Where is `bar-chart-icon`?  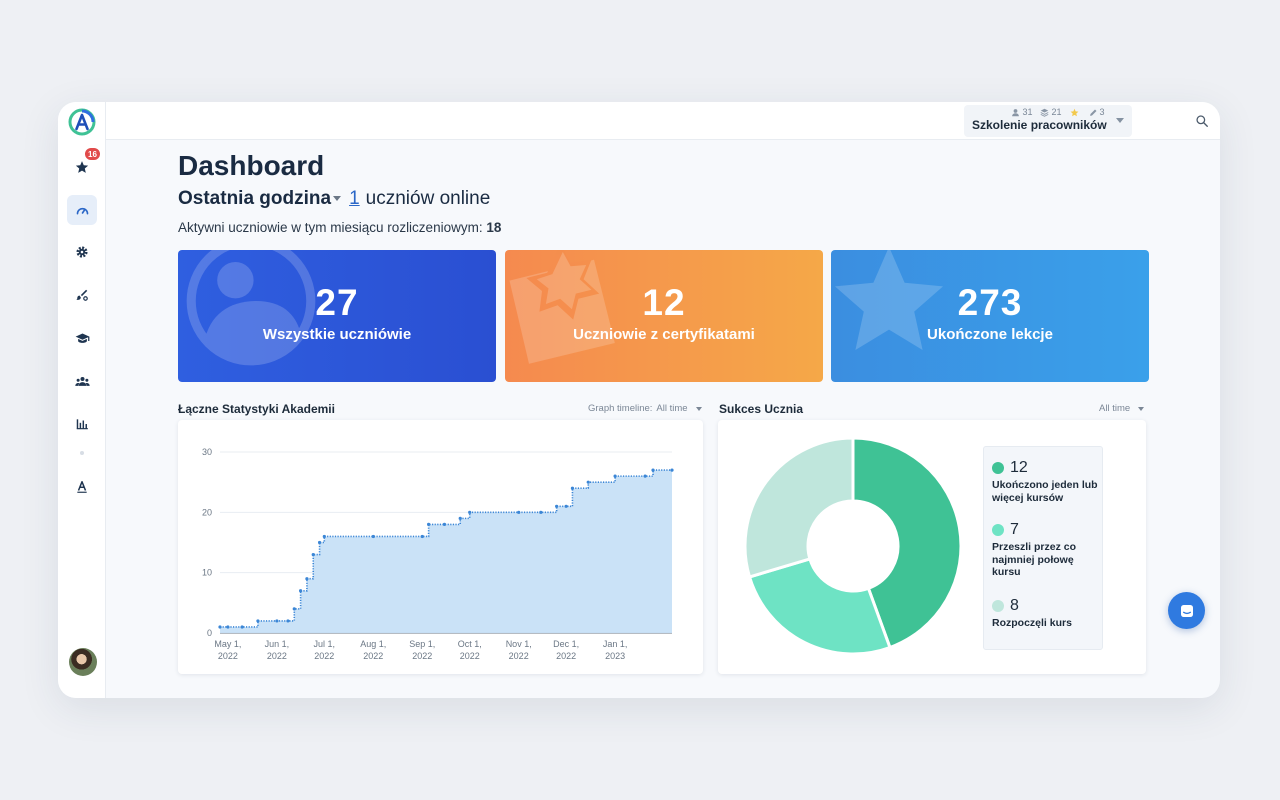 bar-chart-icon is located at coordinates (82, 424).